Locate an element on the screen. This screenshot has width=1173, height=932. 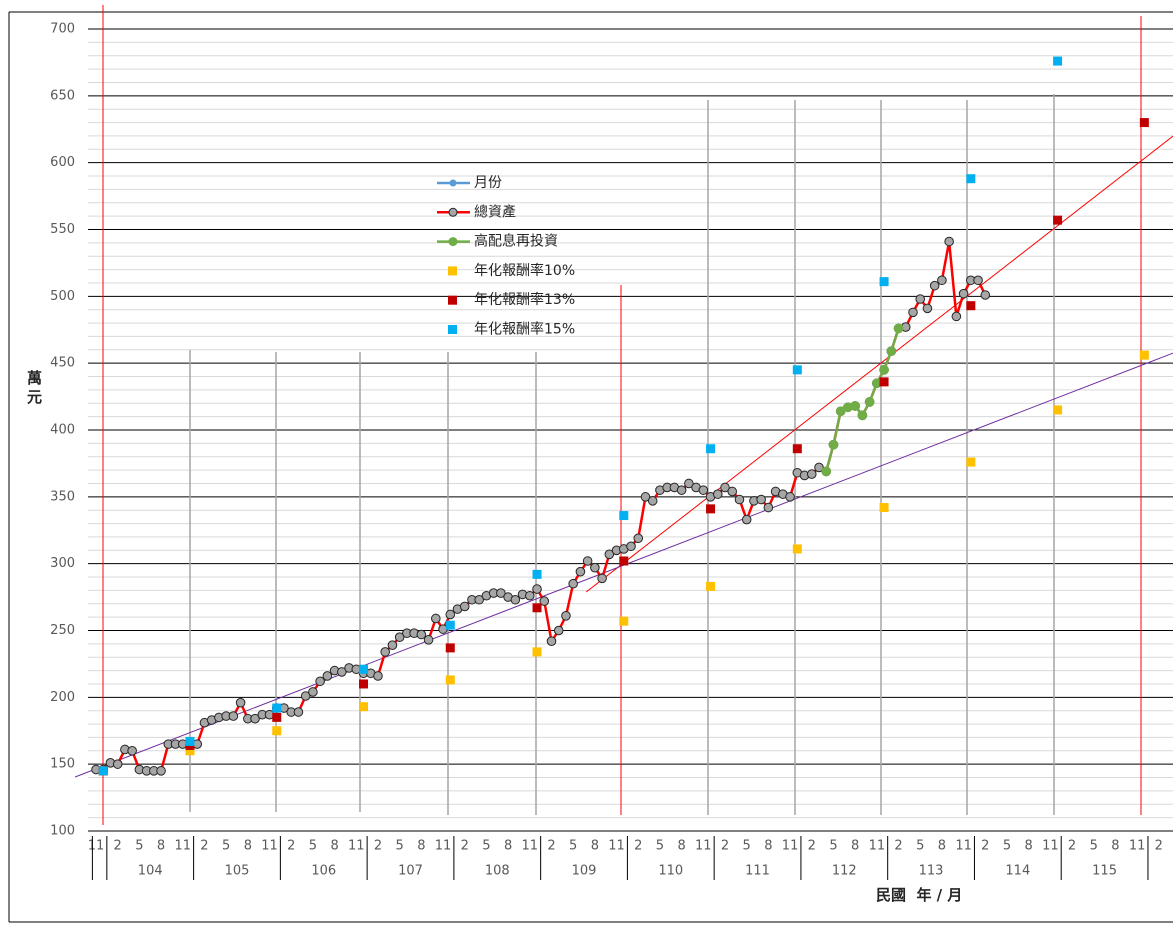
legend-label: 年化報酬率15% is located at coordinates (524, 329).